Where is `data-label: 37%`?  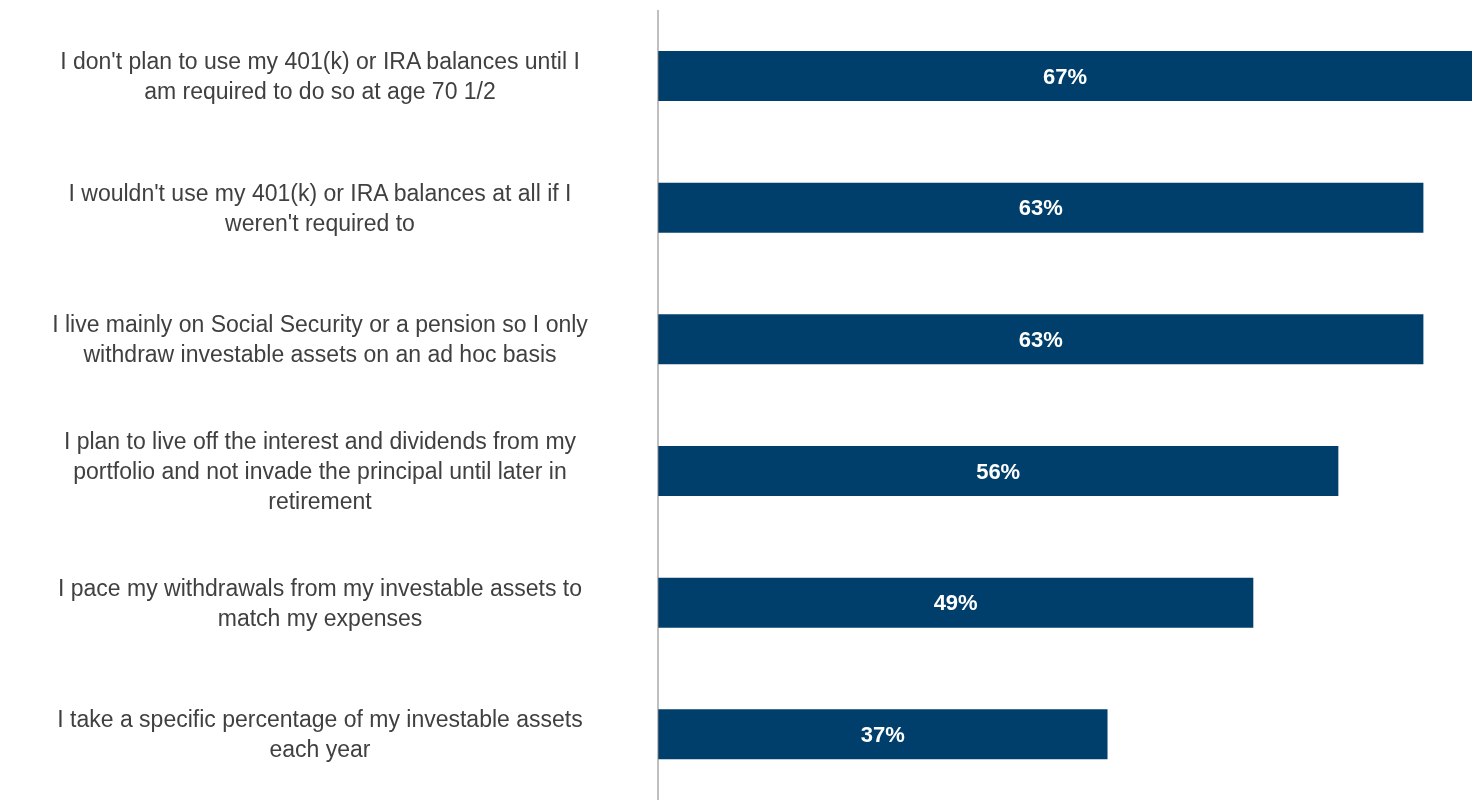 data-label: 37% is located at coordinates (882, 735).